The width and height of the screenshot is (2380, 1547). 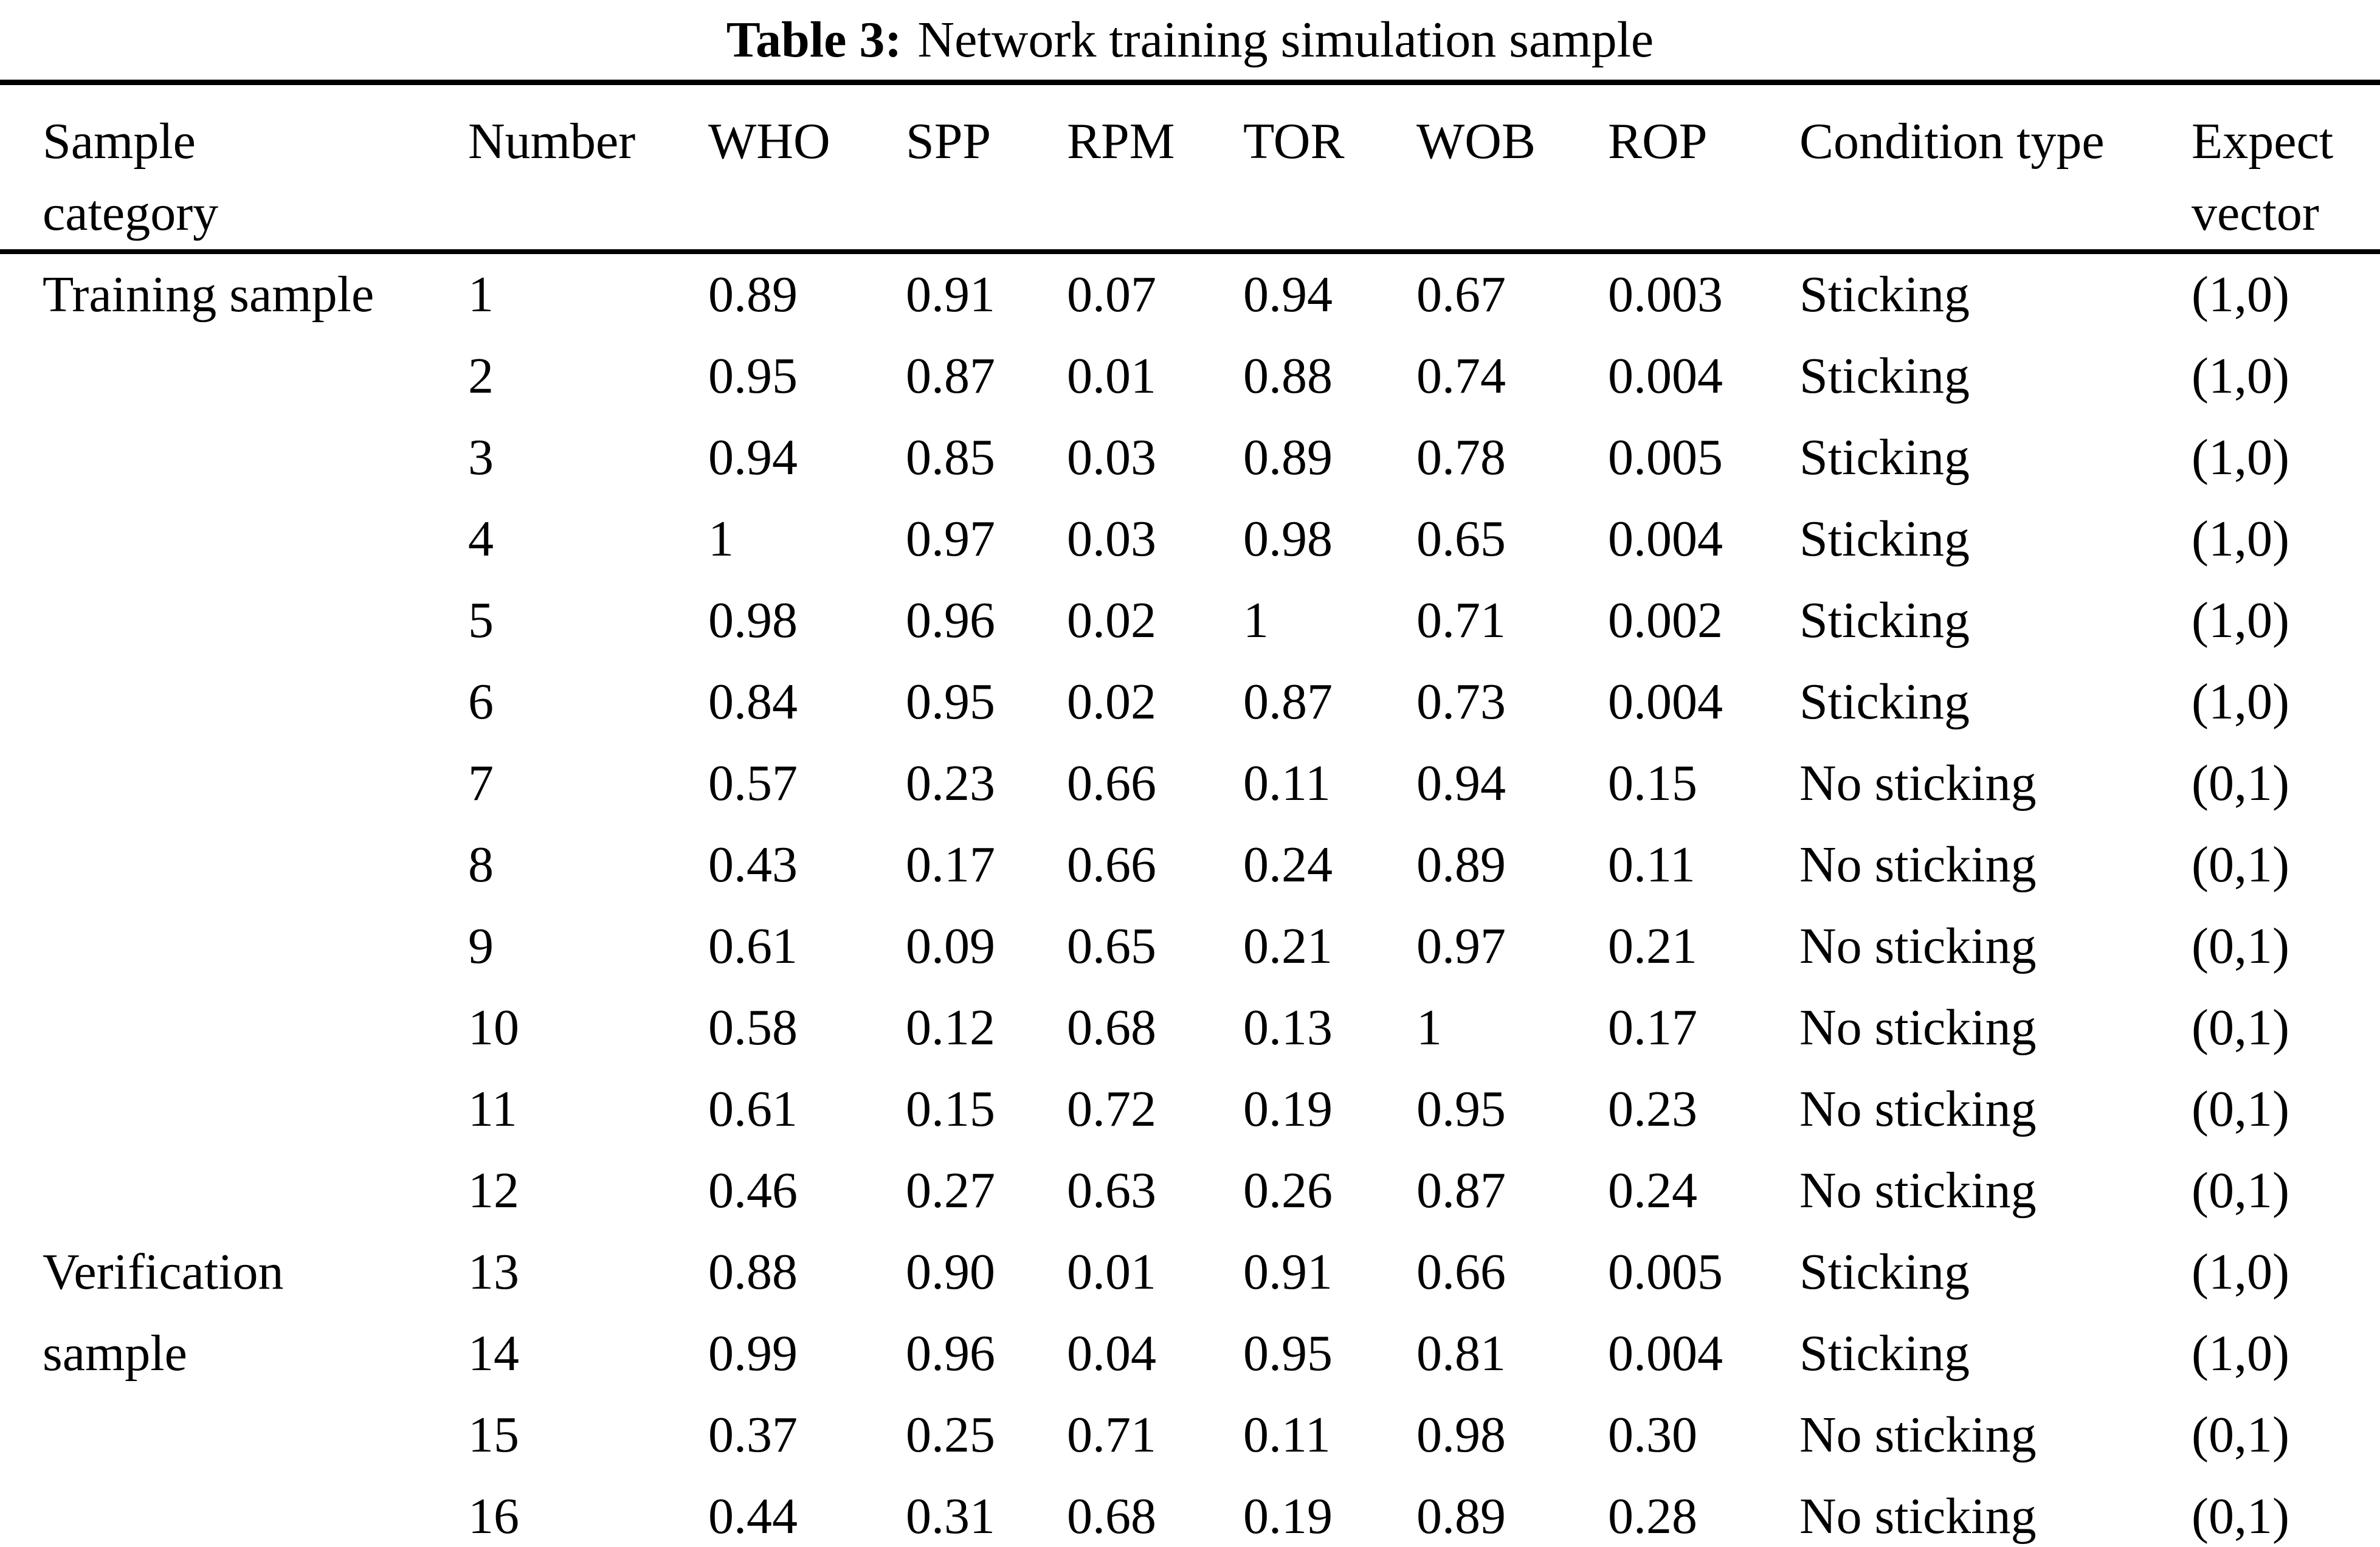 I want to click on cell-number: 12, so click(x=493, y=1190).